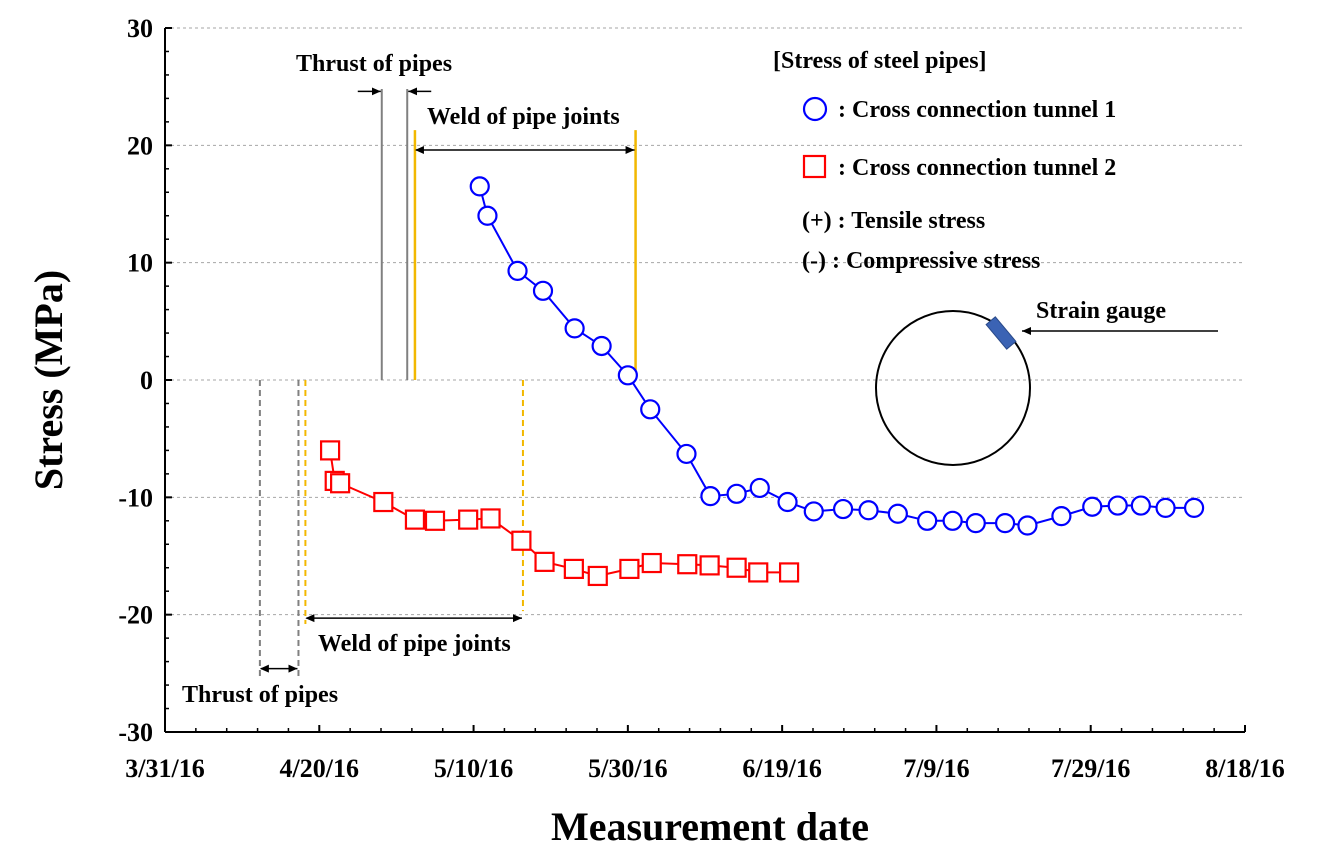 This screenshot has width=1329, height=854. I want to click on legend-heading: [Stress of steel pipes], so click(880, 61).